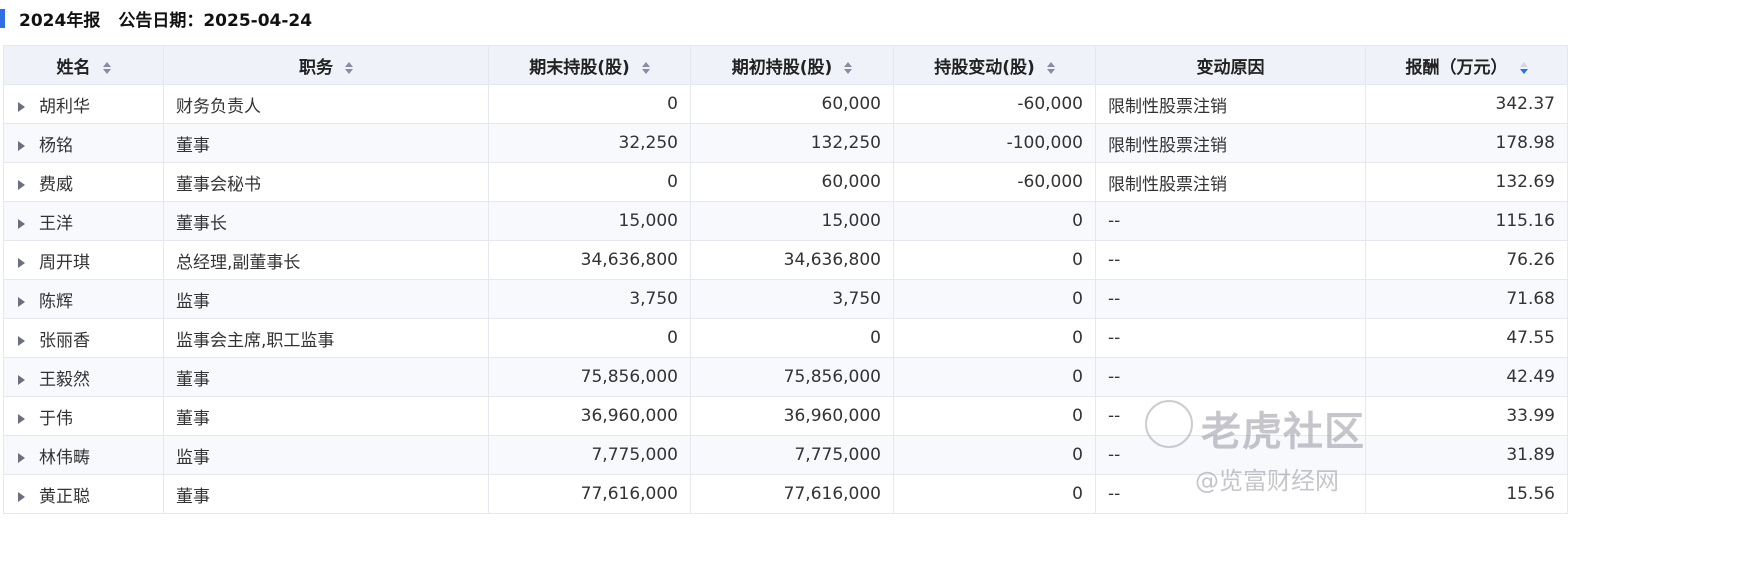 This screenshot has height=570, width=1737. I want to click on cell-position: 财务负责人, so click(326, 104).